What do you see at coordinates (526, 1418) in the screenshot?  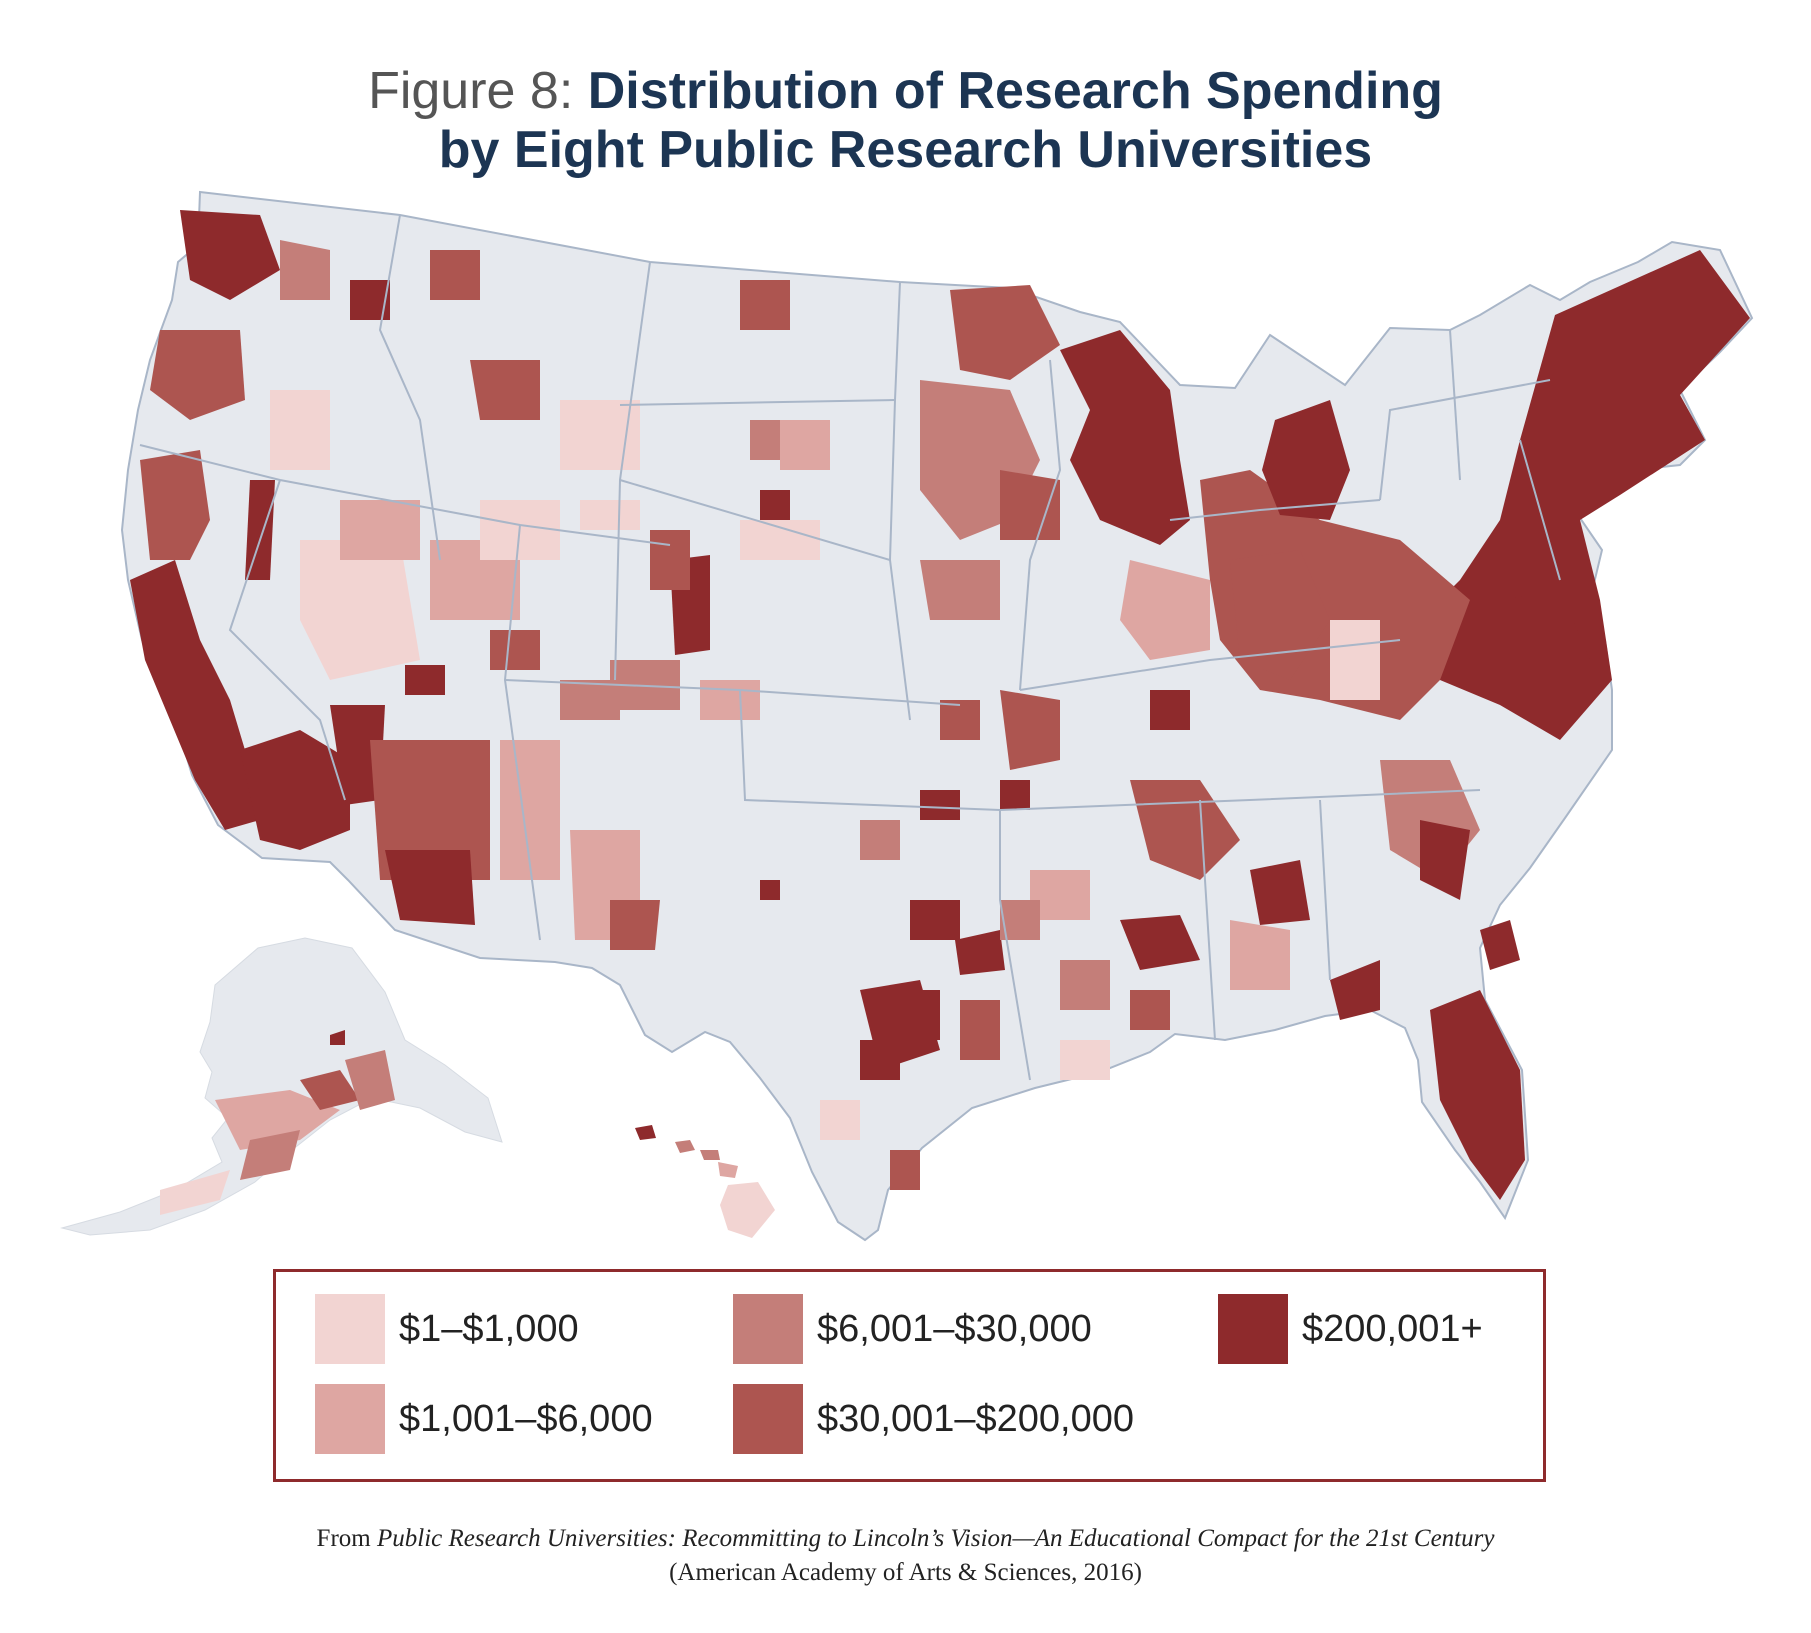 I see `legend-label-2: $1,001–$6,000` at bounding box center [526, 1418].